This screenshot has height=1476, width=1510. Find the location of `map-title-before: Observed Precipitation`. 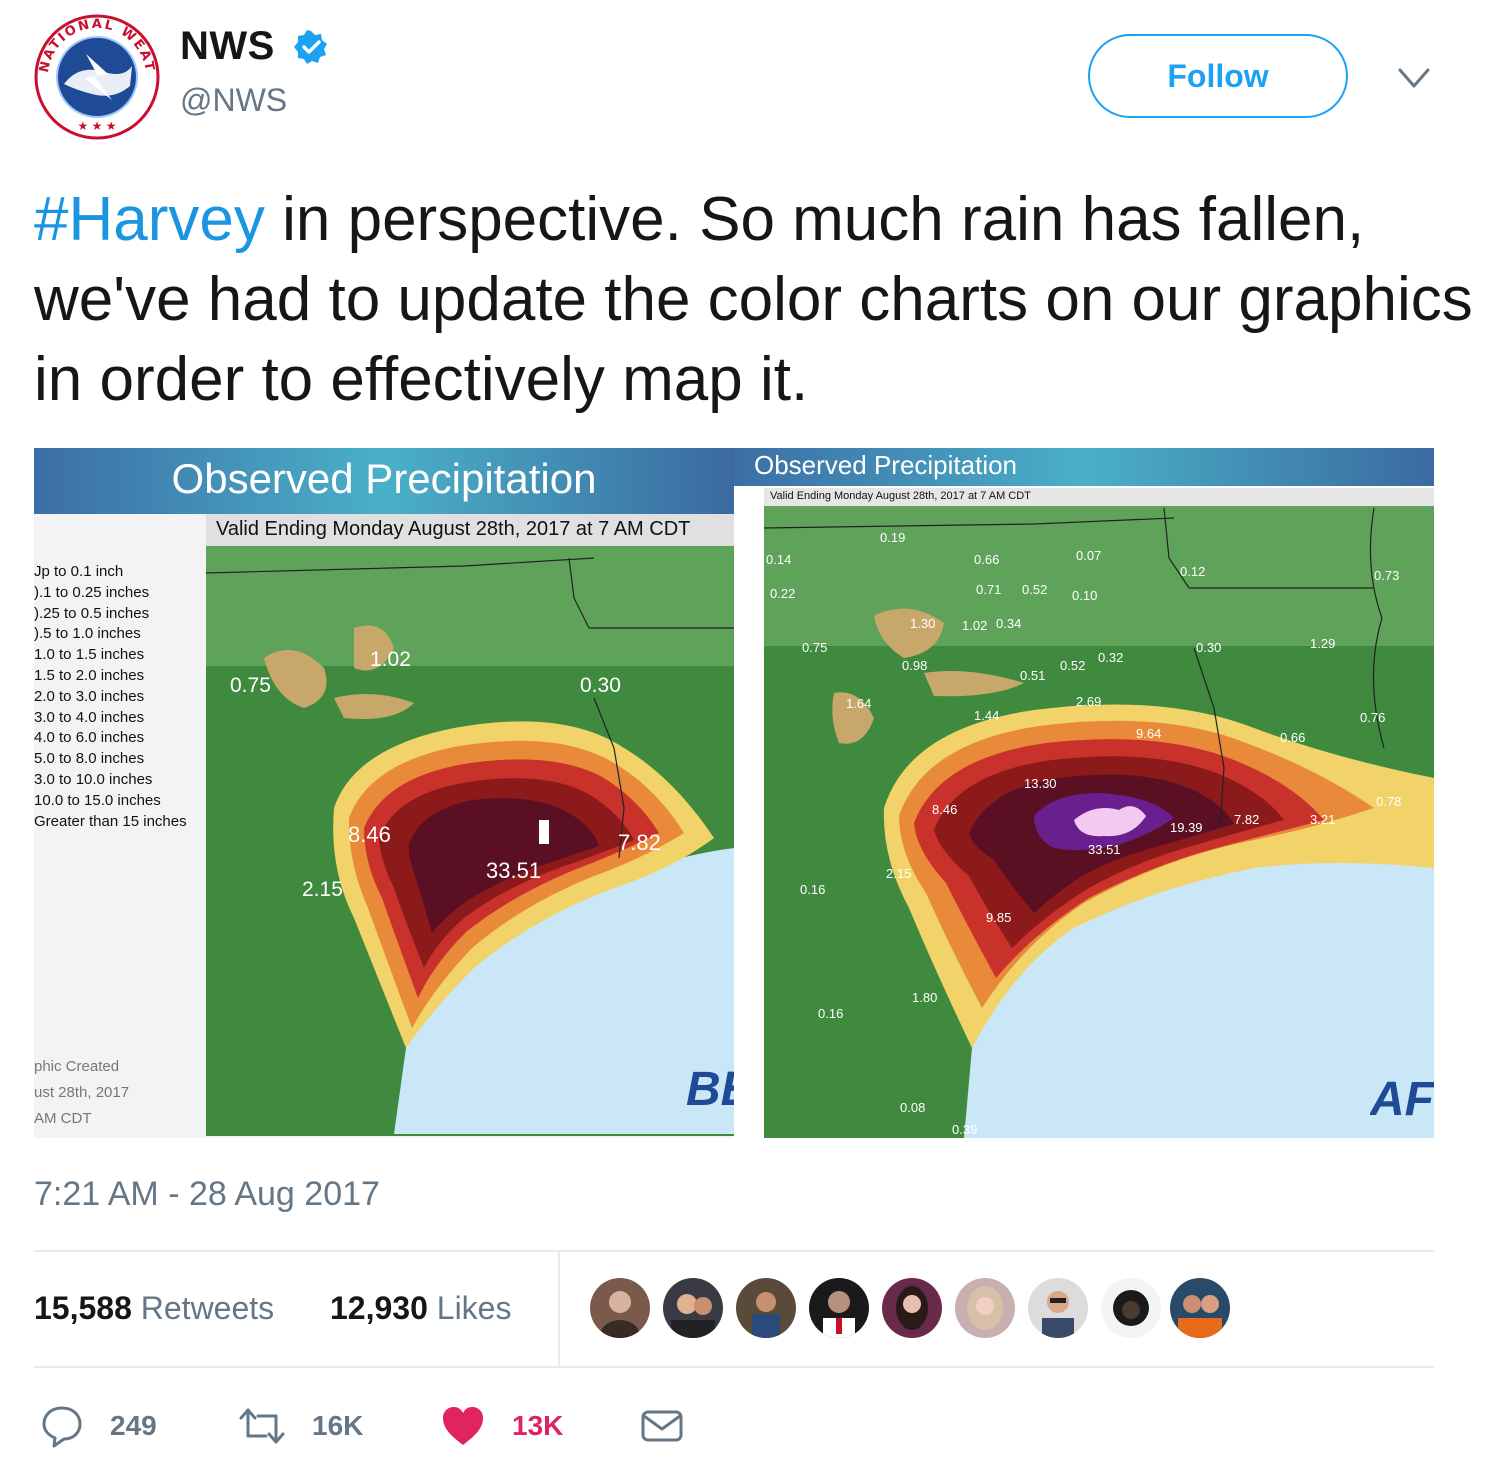

map-title-before: Observed Precipitation is located at coordinates (384, 478).